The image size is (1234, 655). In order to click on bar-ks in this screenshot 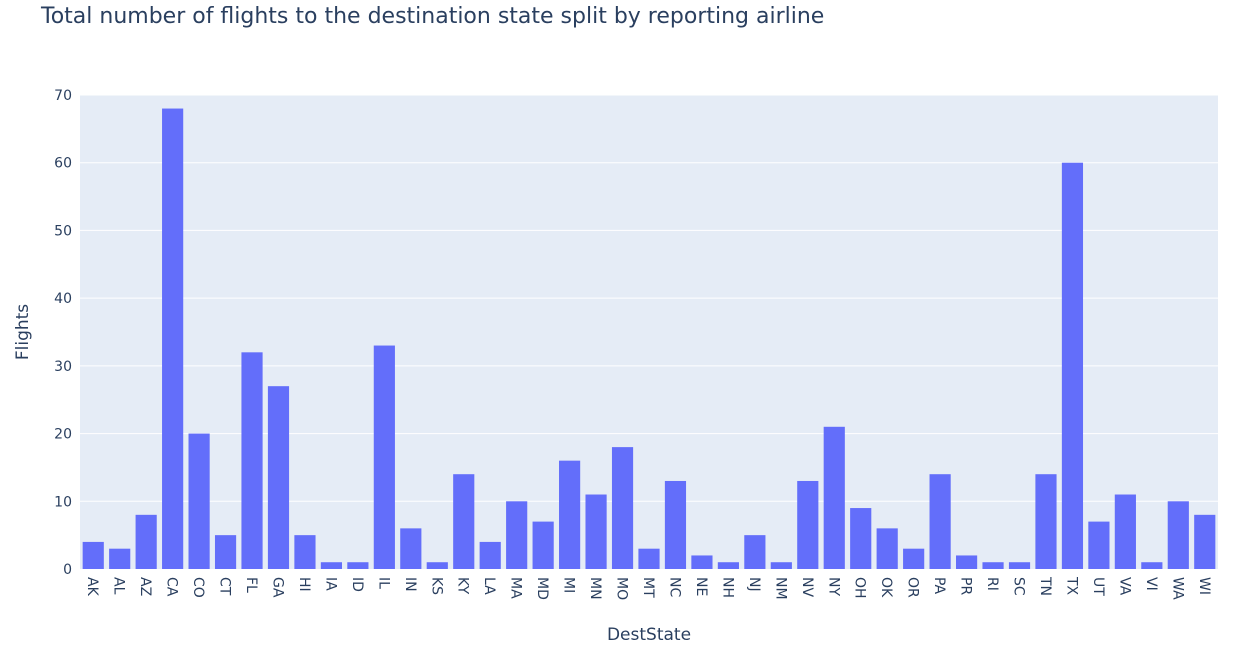, I will do `click(437, 565)`.